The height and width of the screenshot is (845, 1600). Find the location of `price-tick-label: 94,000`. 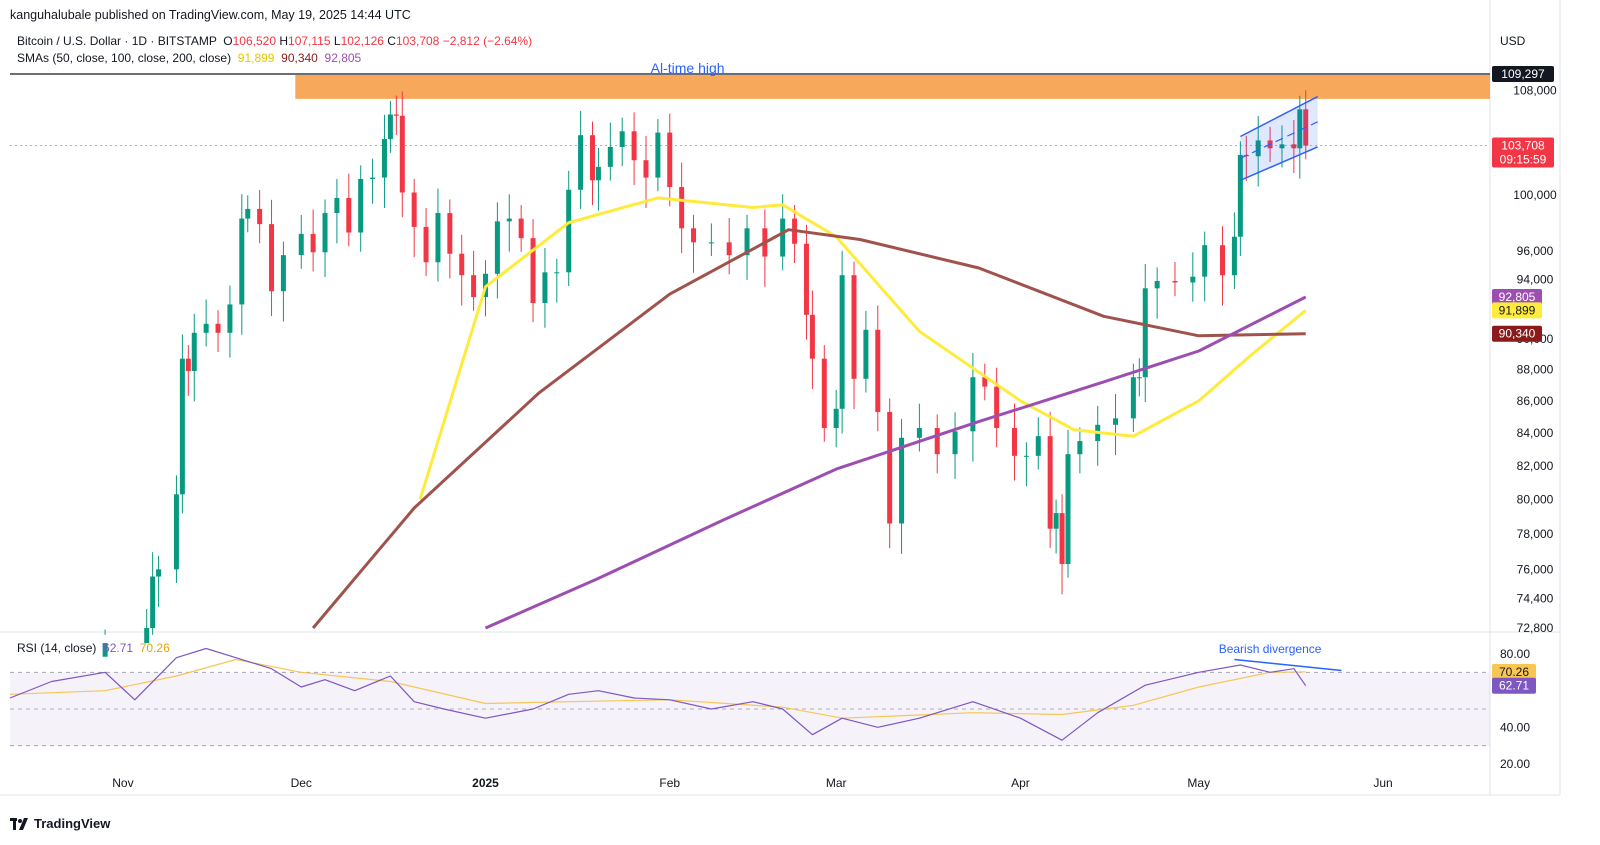

price-tick-label: 94,000 is located at coordinates (1535, 280).